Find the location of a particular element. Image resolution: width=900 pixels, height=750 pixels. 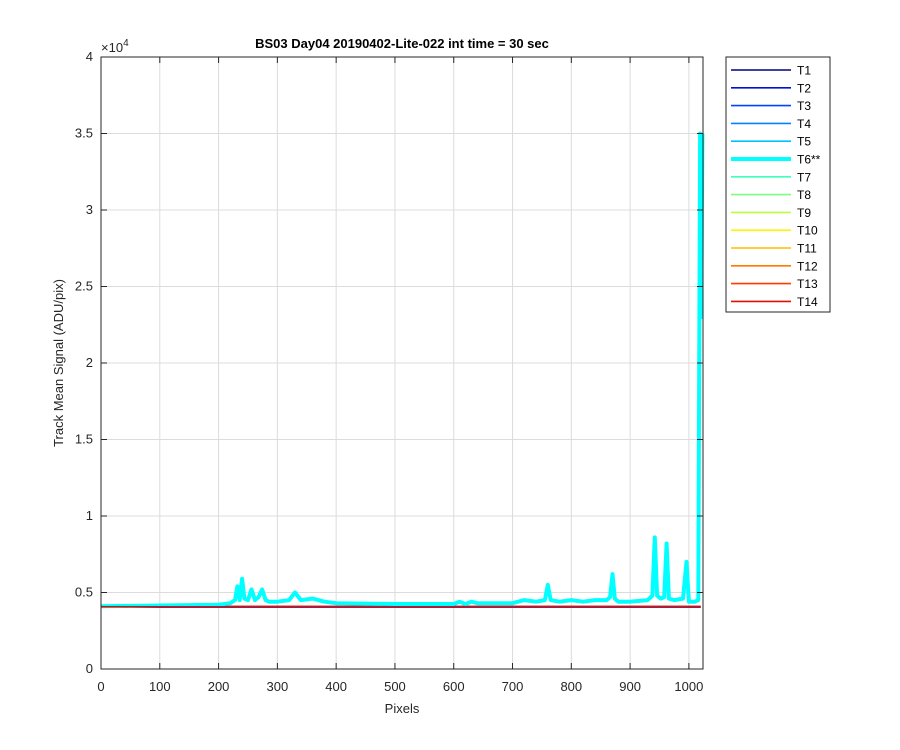

y-tick-label: 2.5 is located at coordinates (84, 286).